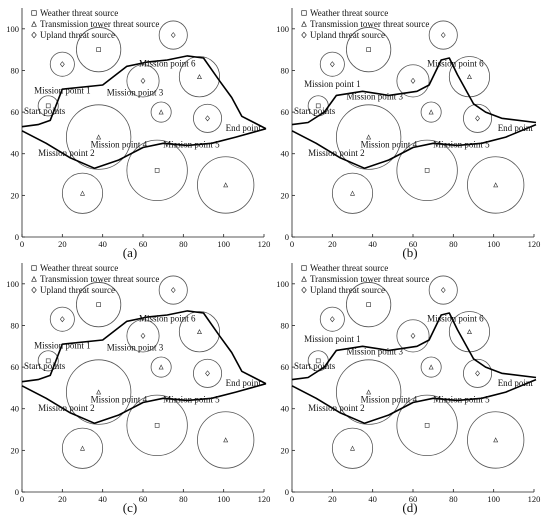  What do you see at coordinates (15, 450) in the screenshot?
I see `y-tick-label: 20` at bounding box center [15, 450].